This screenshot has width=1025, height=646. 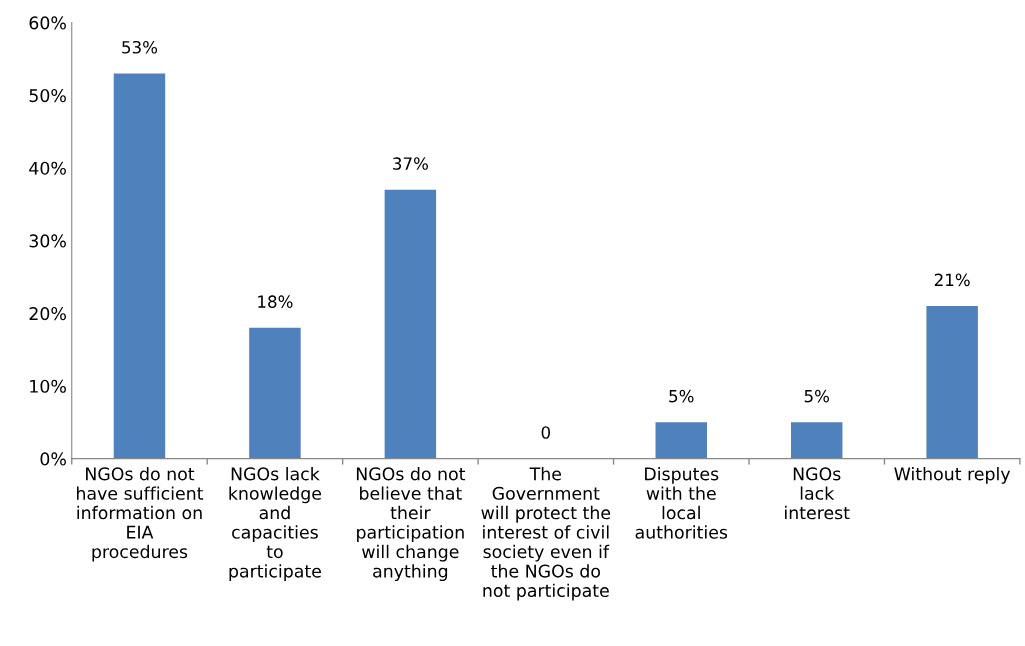 I want to click on y-tick-label: 10%, so click(x=48, y=386).